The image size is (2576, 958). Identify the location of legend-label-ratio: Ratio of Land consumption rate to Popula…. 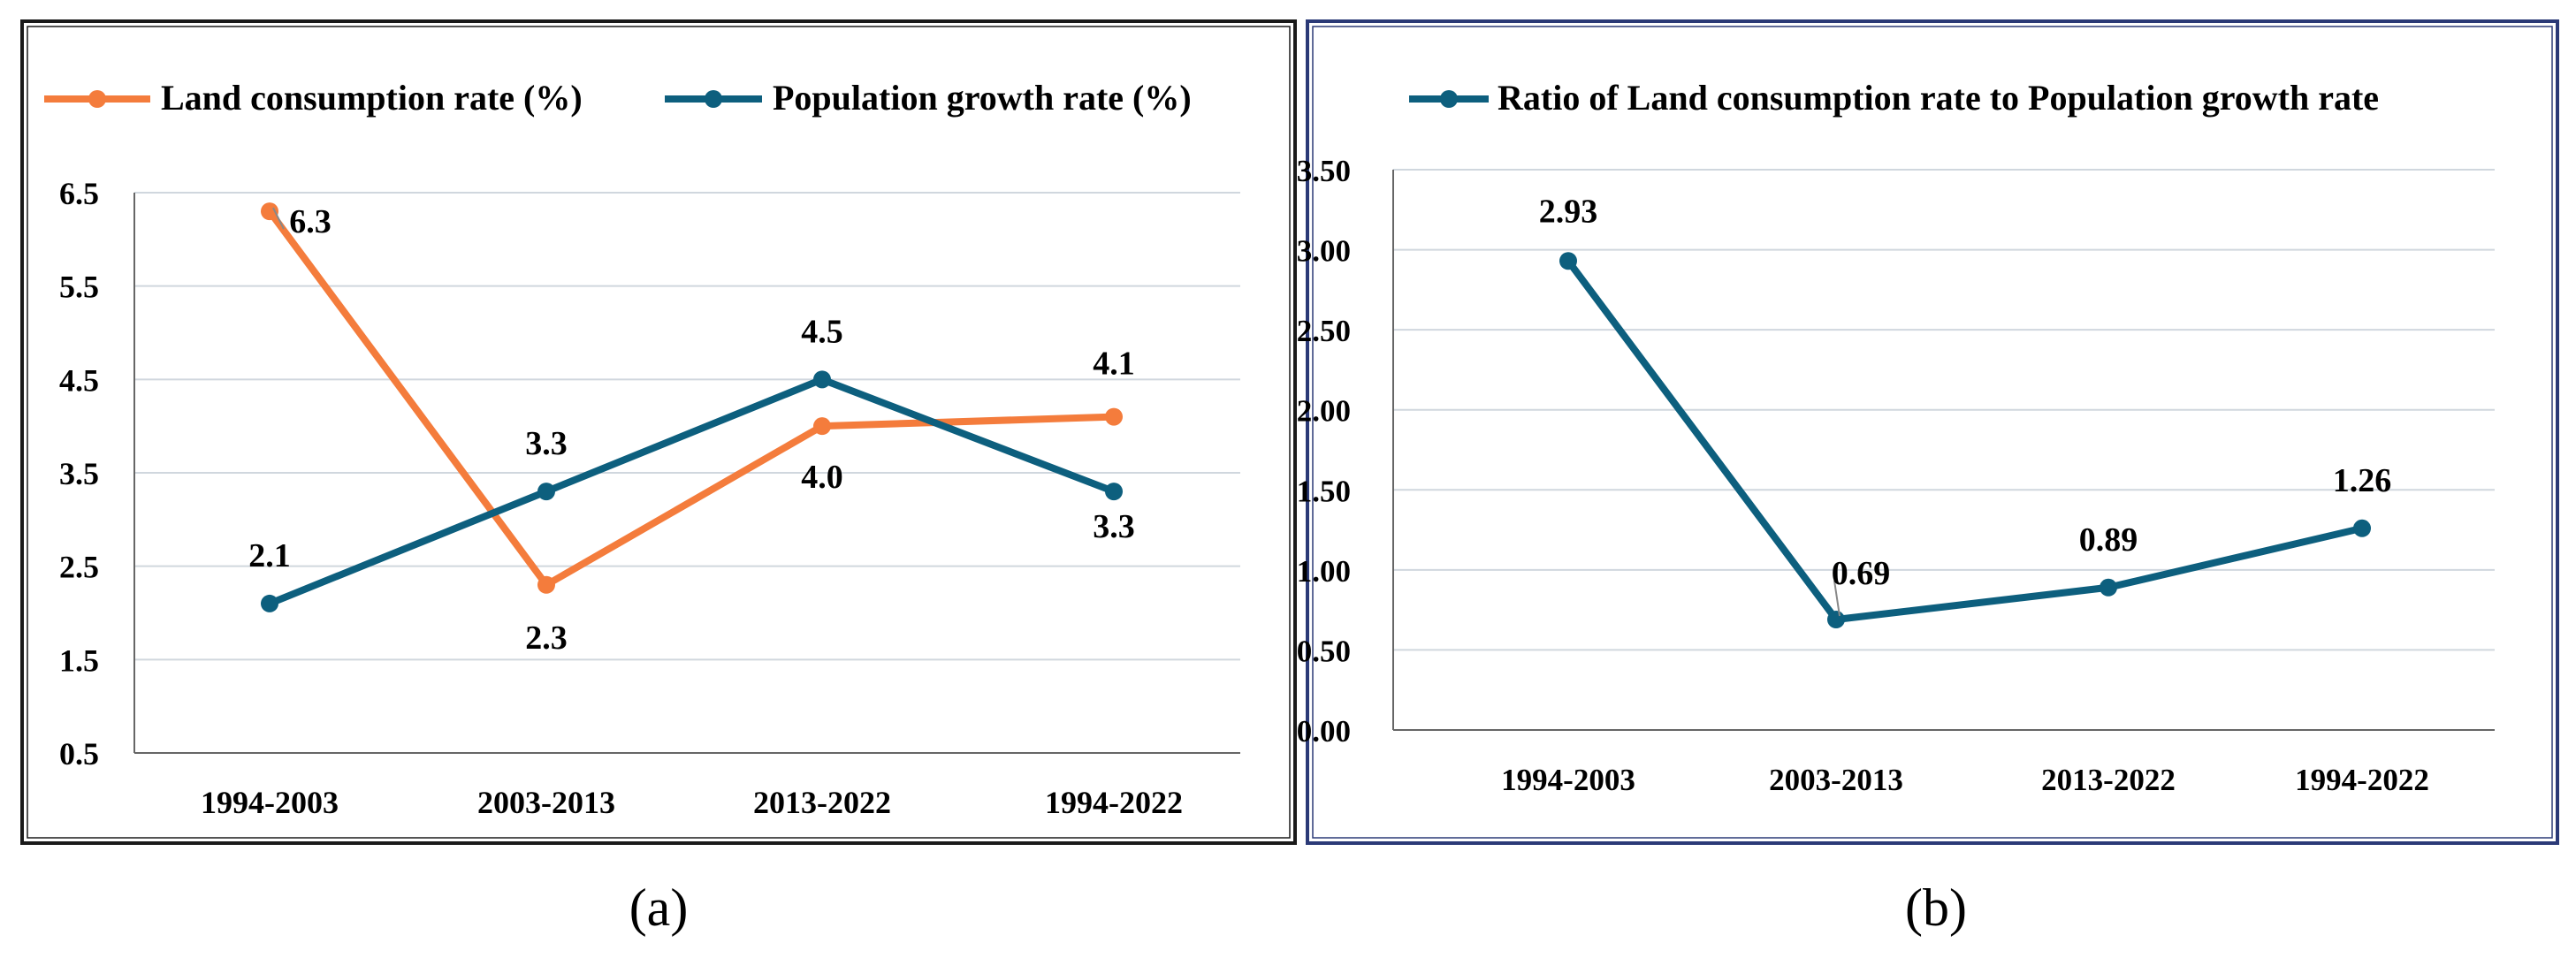
(1938, 98).